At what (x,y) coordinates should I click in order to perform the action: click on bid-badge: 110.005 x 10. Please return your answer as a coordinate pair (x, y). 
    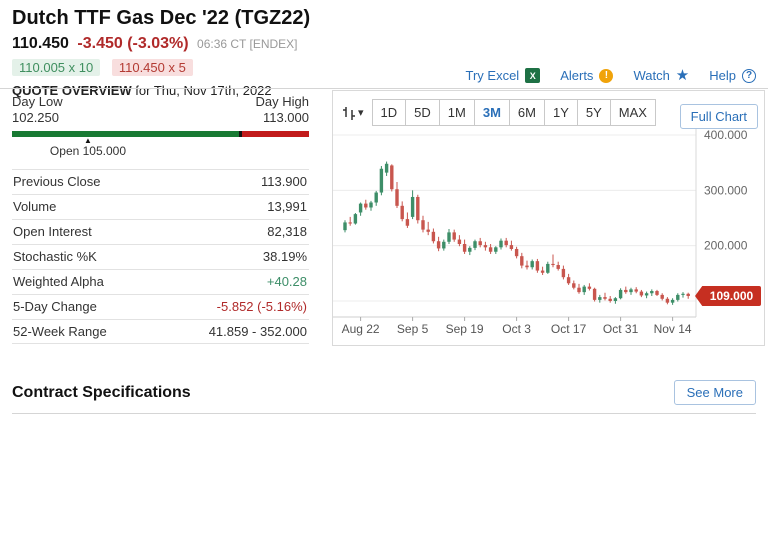
    Looking at the image, I should click on (56, 67).